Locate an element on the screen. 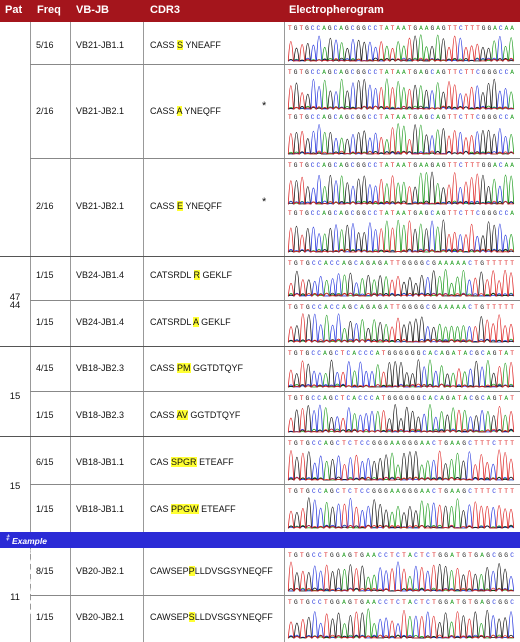 The width and height of the screenshot is (520, 642). header-cdr3: CDR3 is located at coordinates (165, 10).